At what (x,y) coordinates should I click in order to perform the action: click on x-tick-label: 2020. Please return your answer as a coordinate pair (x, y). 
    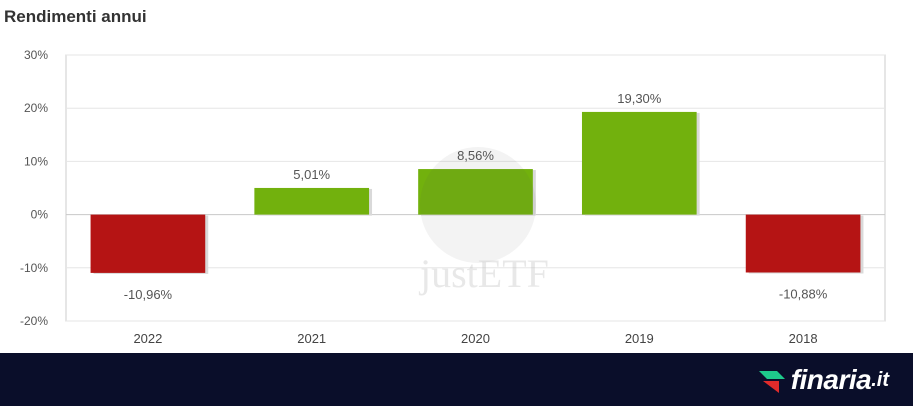
    Looking at the image, I should click on (475, 338).